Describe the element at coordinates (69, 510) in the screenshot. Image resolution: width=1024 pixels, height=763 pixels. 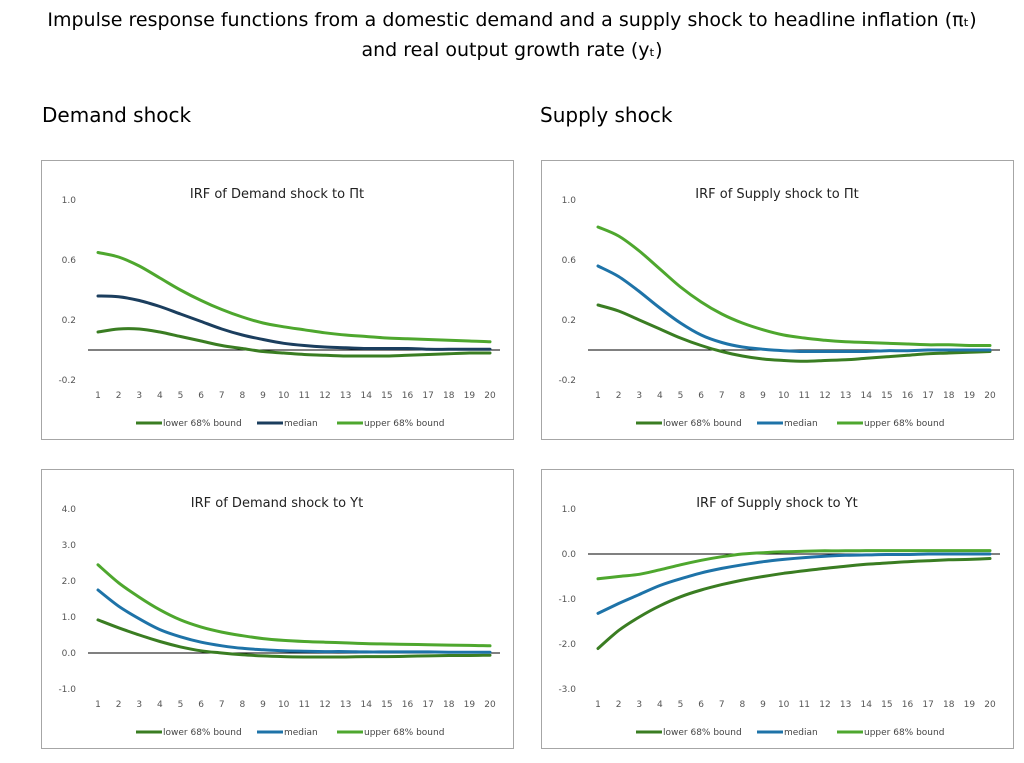
I see `y-tick-label: 4.0` at that location.